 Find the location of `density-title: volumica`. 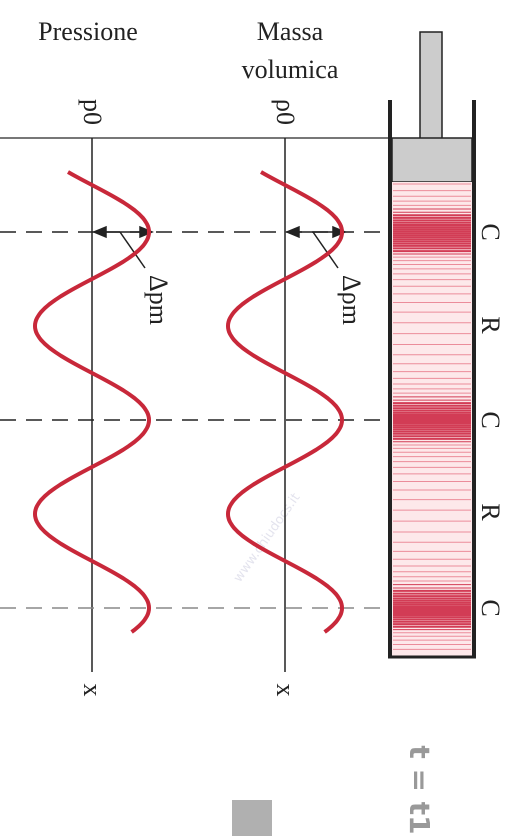

density-title: volumica is located at coordinates (290, 69).